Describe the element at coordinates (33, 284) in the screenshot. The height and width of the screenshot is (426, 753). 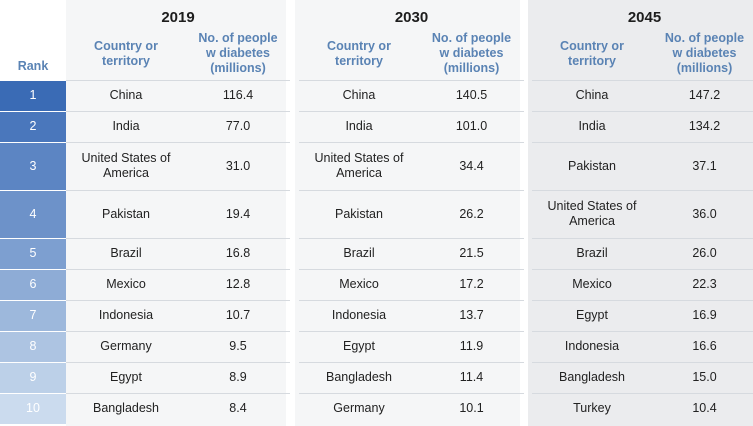
I see `rank-cell: 6` at that location.